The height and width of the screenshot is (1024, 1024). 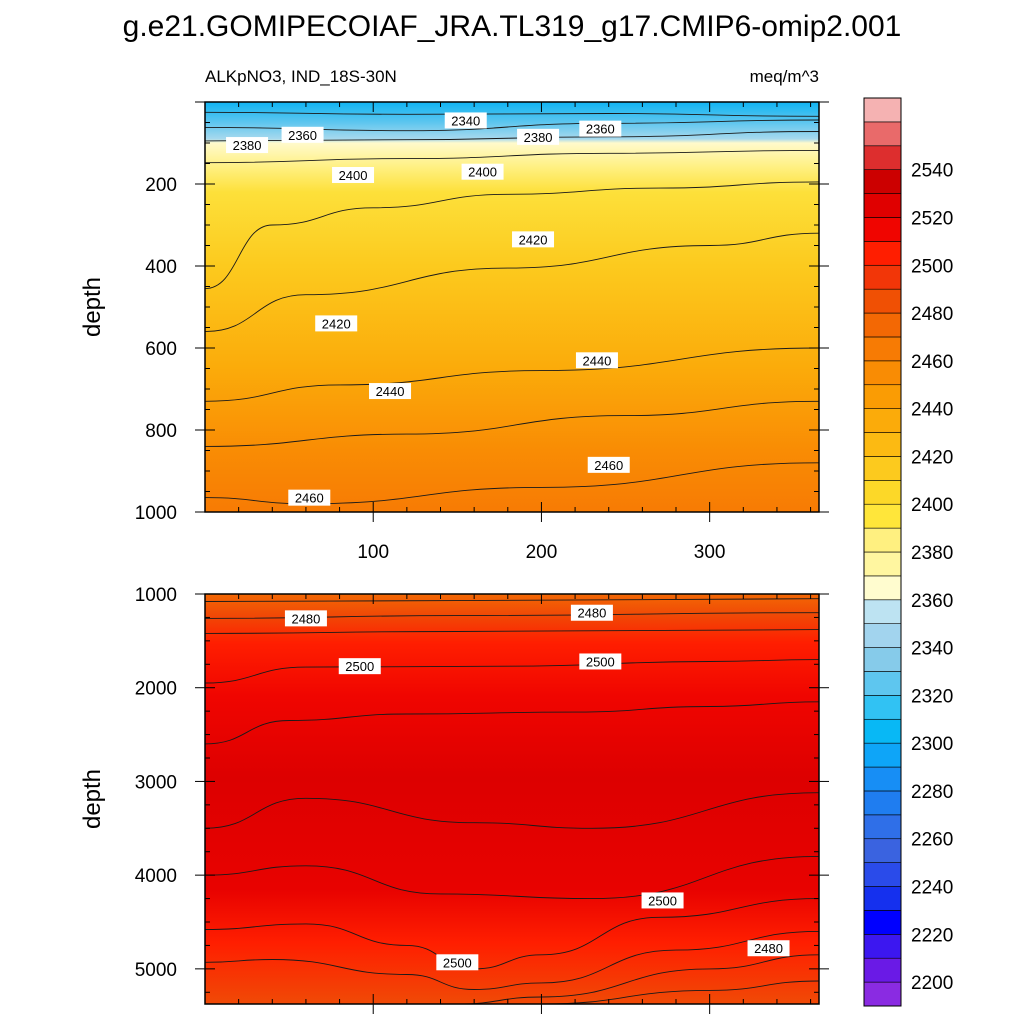 I want to click on colorbar-frame, so click(x=882, y=552).